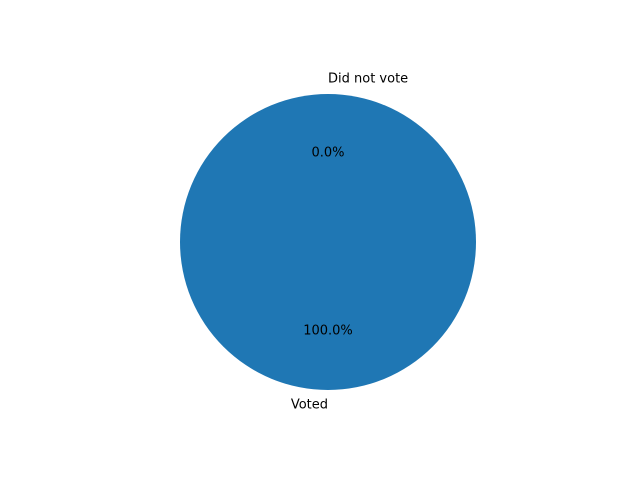  Describe the element at coordinates (309, 404) in the screenshot. I see `pie-label-voted: Voted` at that location.